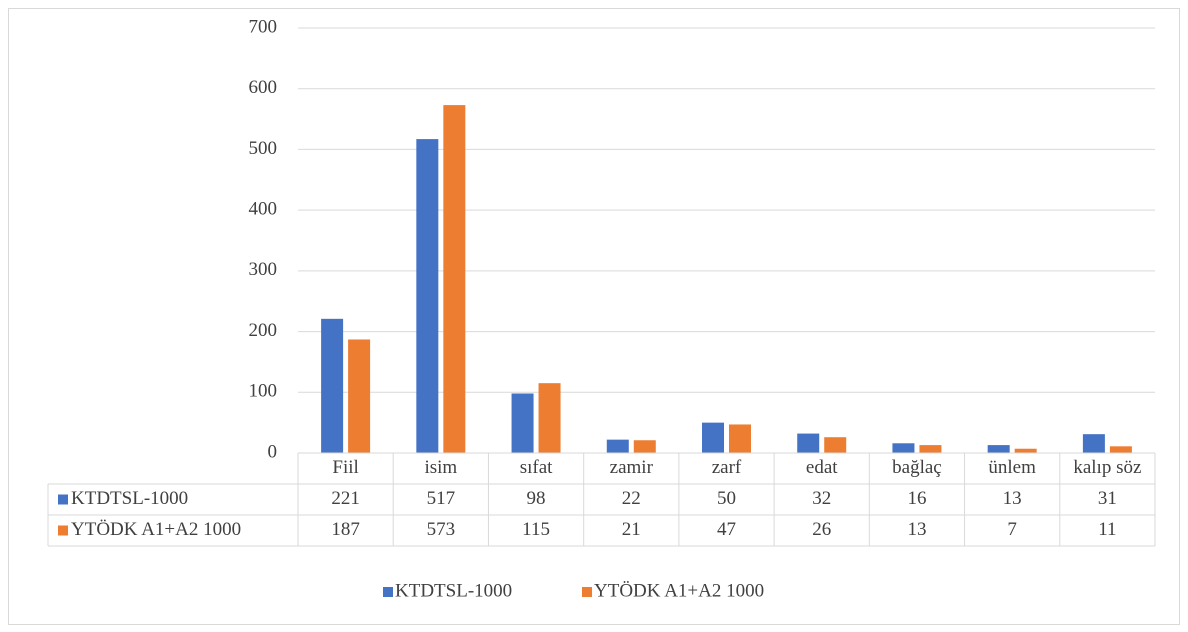  What do you see at coordinates (726, 529) in the screenshot?
I see `table-cell: 47` at bounding box center [726, 529].